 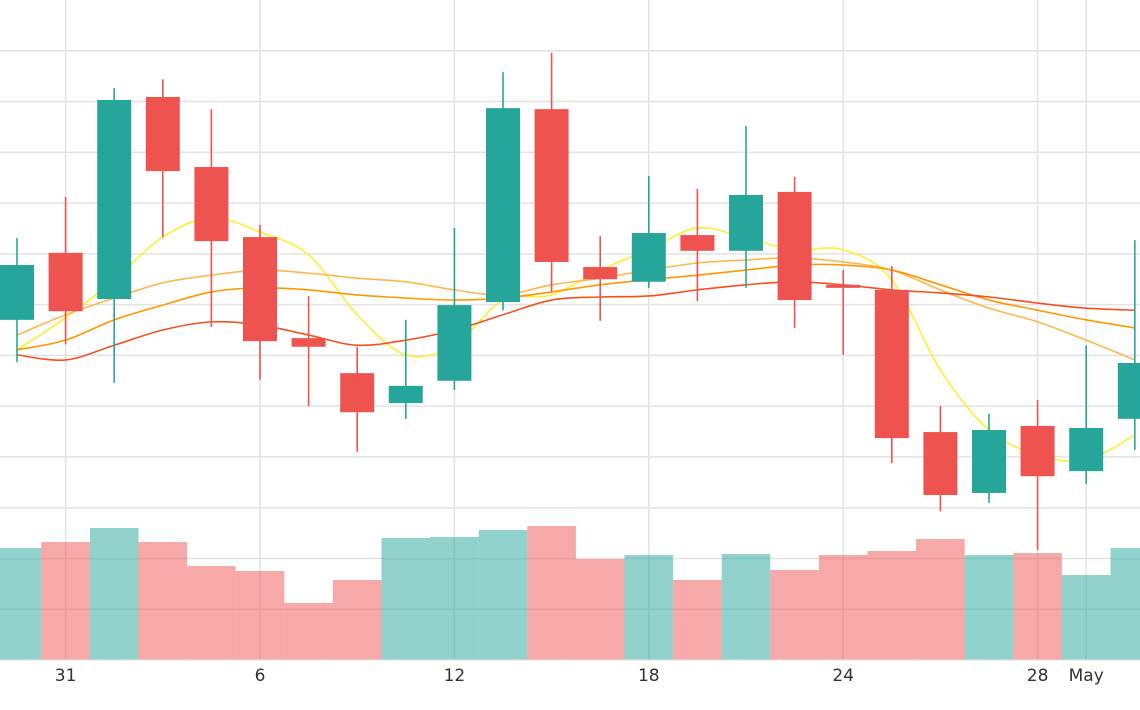 What do you see at coordinates (1038, 676) in the screenshot?
I see `x-tick-label: 28` at bounding box center [1038, 676].